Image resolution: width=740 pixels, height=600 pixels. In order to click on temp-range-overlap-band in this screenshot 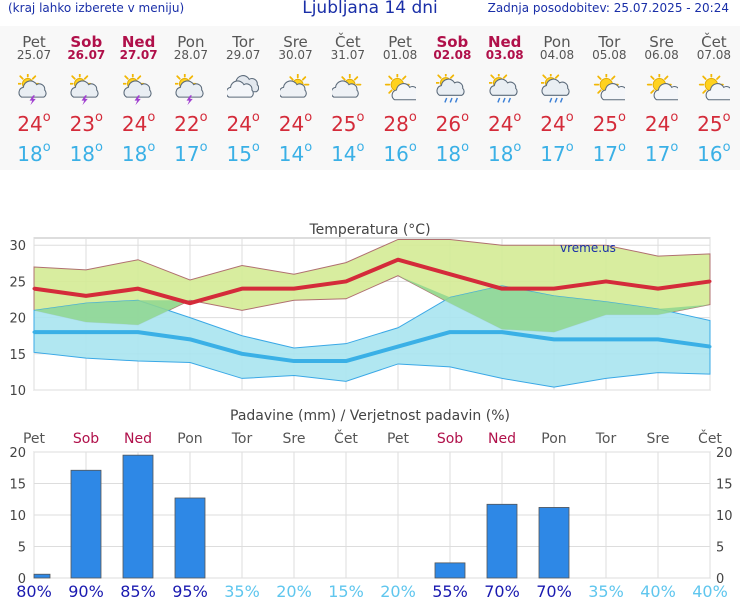, I will do `click(372, 304)`.